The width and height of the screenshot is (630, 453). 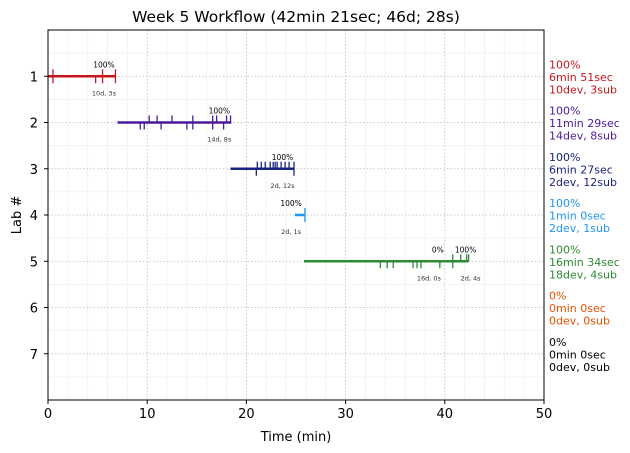 I want to click on lab-summary-line: 18dev, 4sub, so click(x=583, y=274).